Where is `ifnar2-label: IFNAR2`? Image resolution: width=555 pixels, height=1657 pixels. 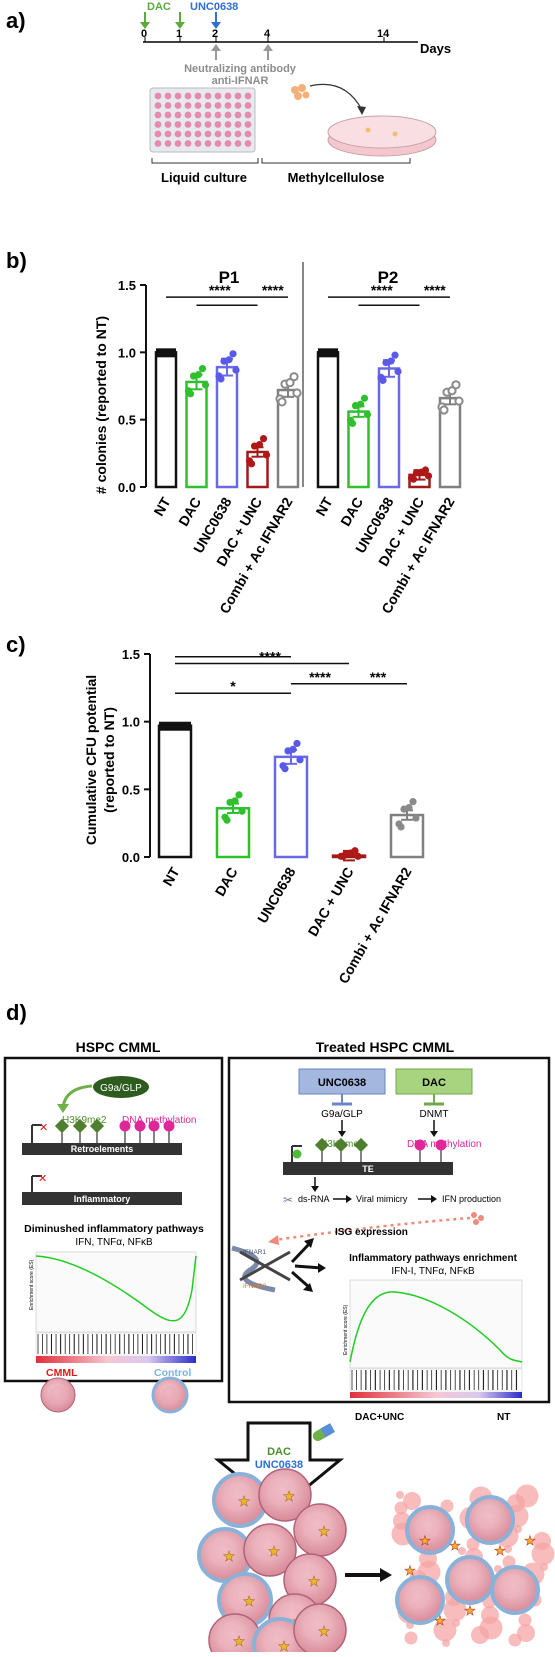
ifnar2-label: IFNAR2 is located at coordinates (255, 1286).